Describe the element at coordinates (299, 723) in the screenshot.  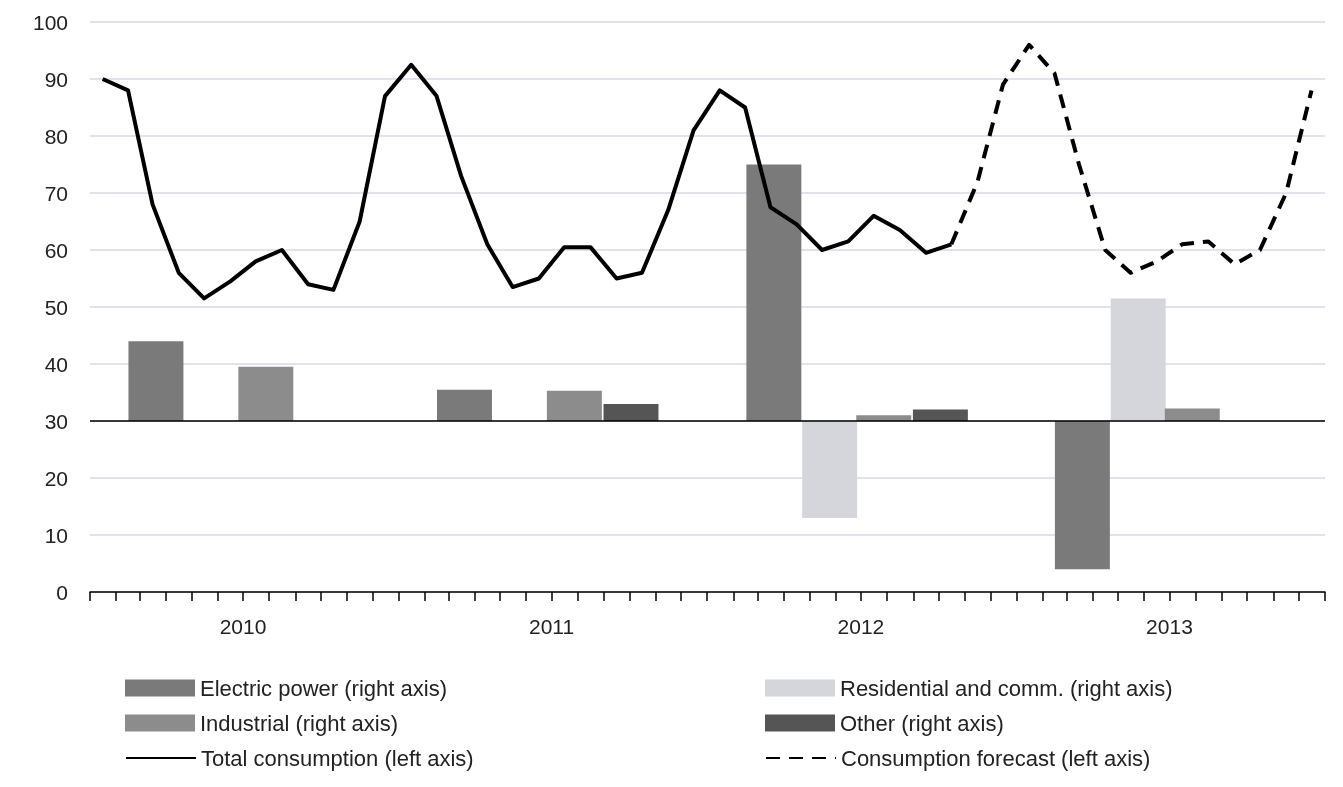
I see `legend-label: Industrial (right axis)` at that location.